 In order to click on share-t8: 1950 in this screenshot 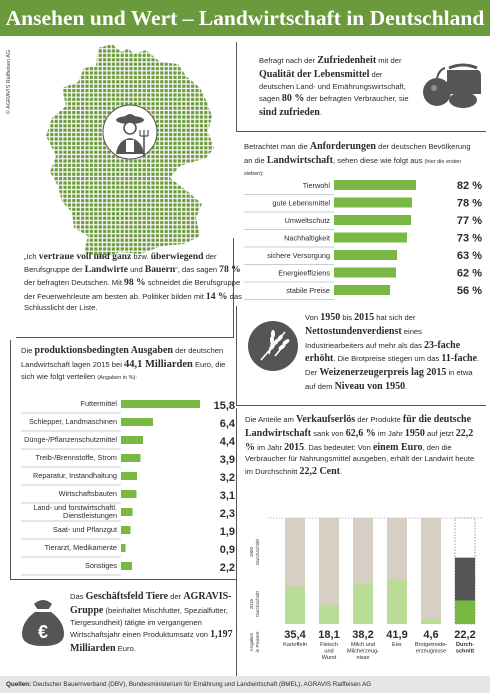, I will do `click(414, 433)`.